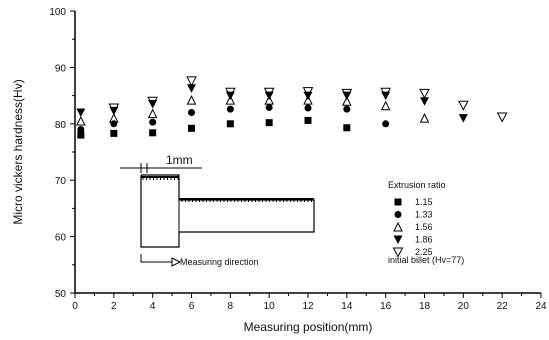 The image size is (549, 340). I want to click on y-tick-label: 80, so click(61, 125).